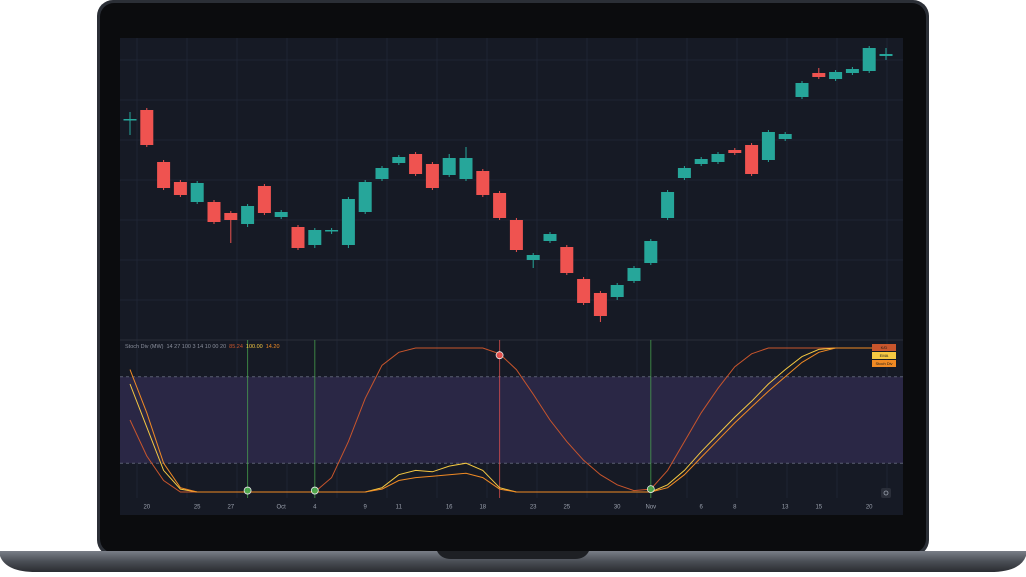 The image size is (1026, 577). I want to click on overbought-band, so click(511, 420).